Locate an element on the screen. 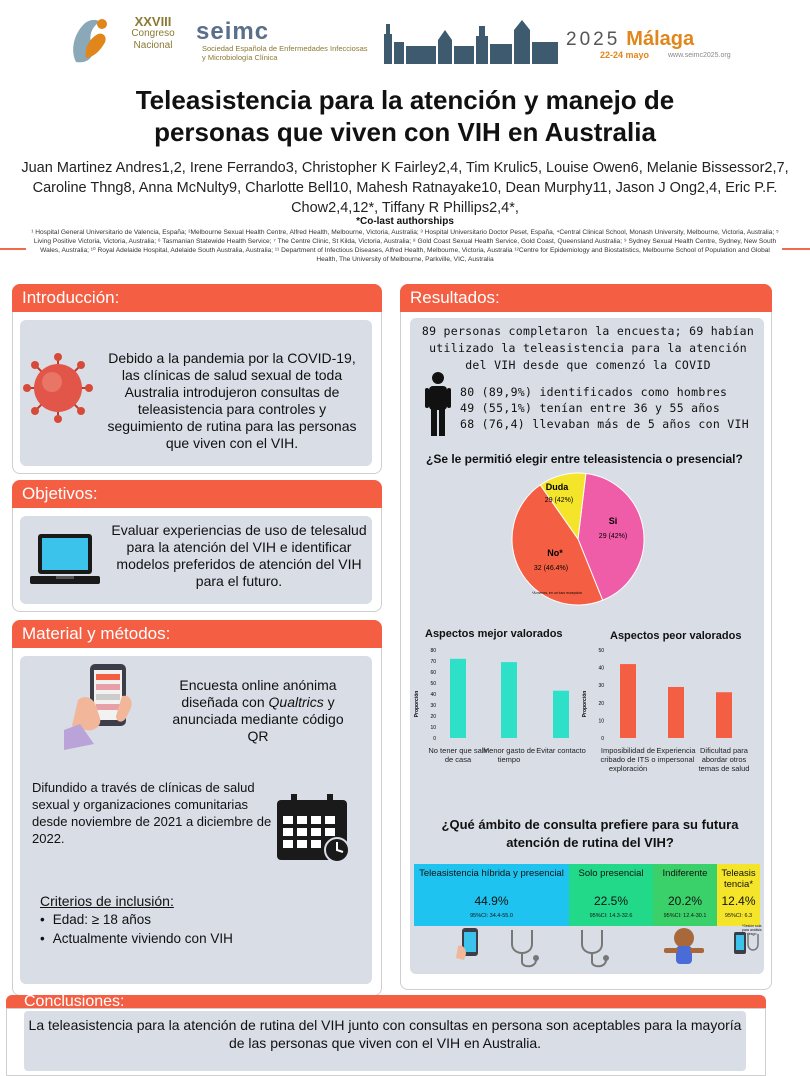 The width and height of the screenshot is (810, 1076). preference-cell: Teleasis tencia* 12.4% 95%CI: 6.3 is located at coordinates (738, 895).